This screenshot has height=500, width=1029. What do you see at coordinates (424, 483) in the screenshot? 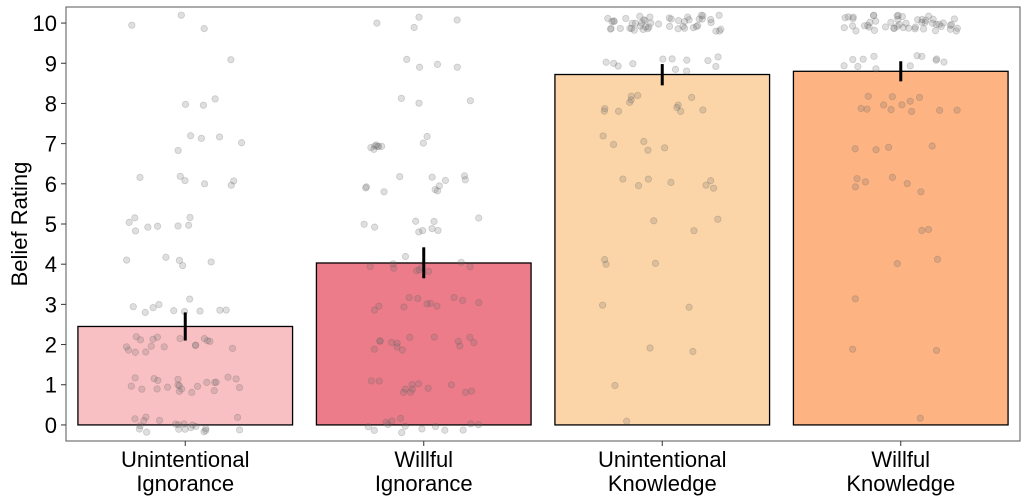
I see `x-tick-label: Ignorance` at bounding box center [424, 483].